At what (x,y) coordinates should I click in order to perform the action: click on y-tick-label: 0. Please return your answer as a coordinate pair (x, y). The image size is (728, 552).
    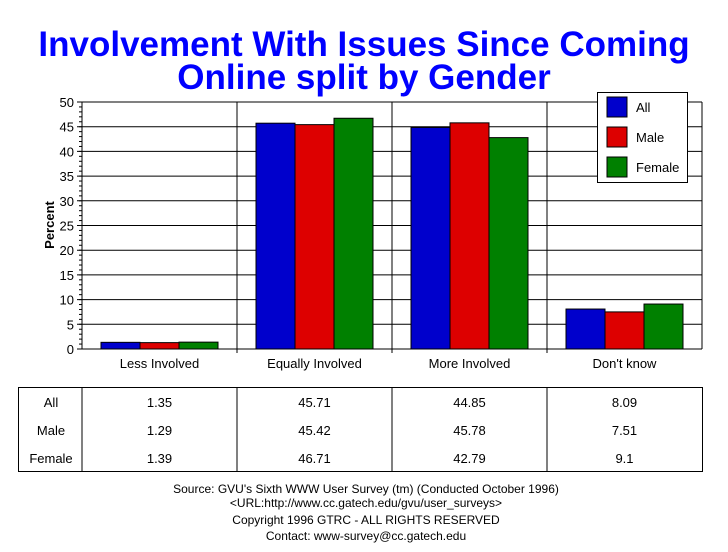
    Looking at the image, I should click on (70, 349).